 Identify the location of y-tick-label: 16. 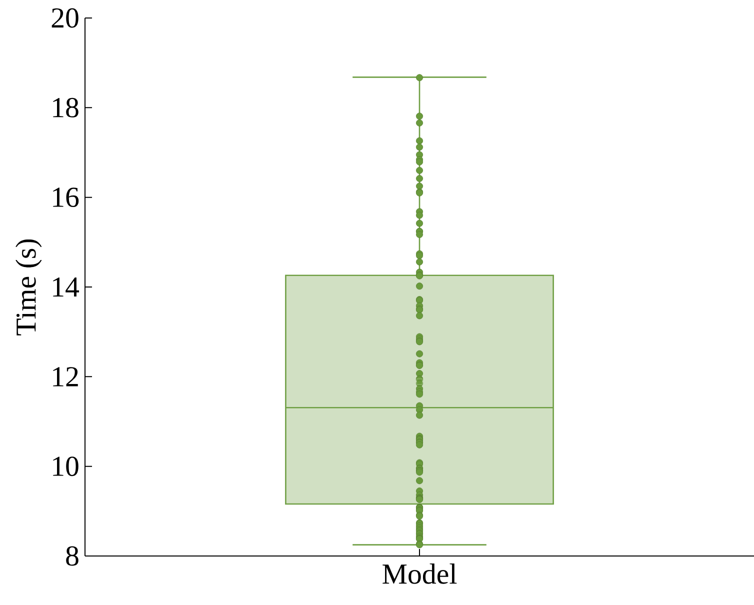
(66, 198).